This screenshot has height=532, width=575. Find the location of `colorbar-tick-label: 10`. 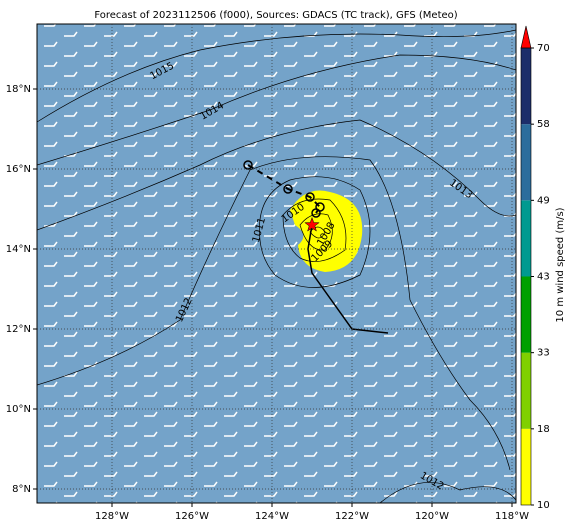

colorbar-tick-label: 10 is located at coordinates (543, 505).